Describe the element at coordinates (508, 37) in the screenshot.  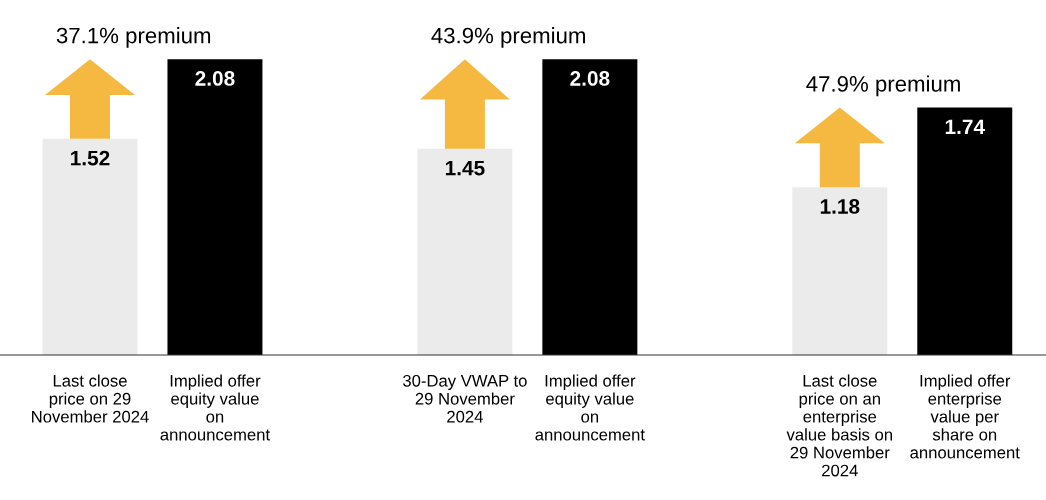
I see `text: 43.9% premium` at that location.